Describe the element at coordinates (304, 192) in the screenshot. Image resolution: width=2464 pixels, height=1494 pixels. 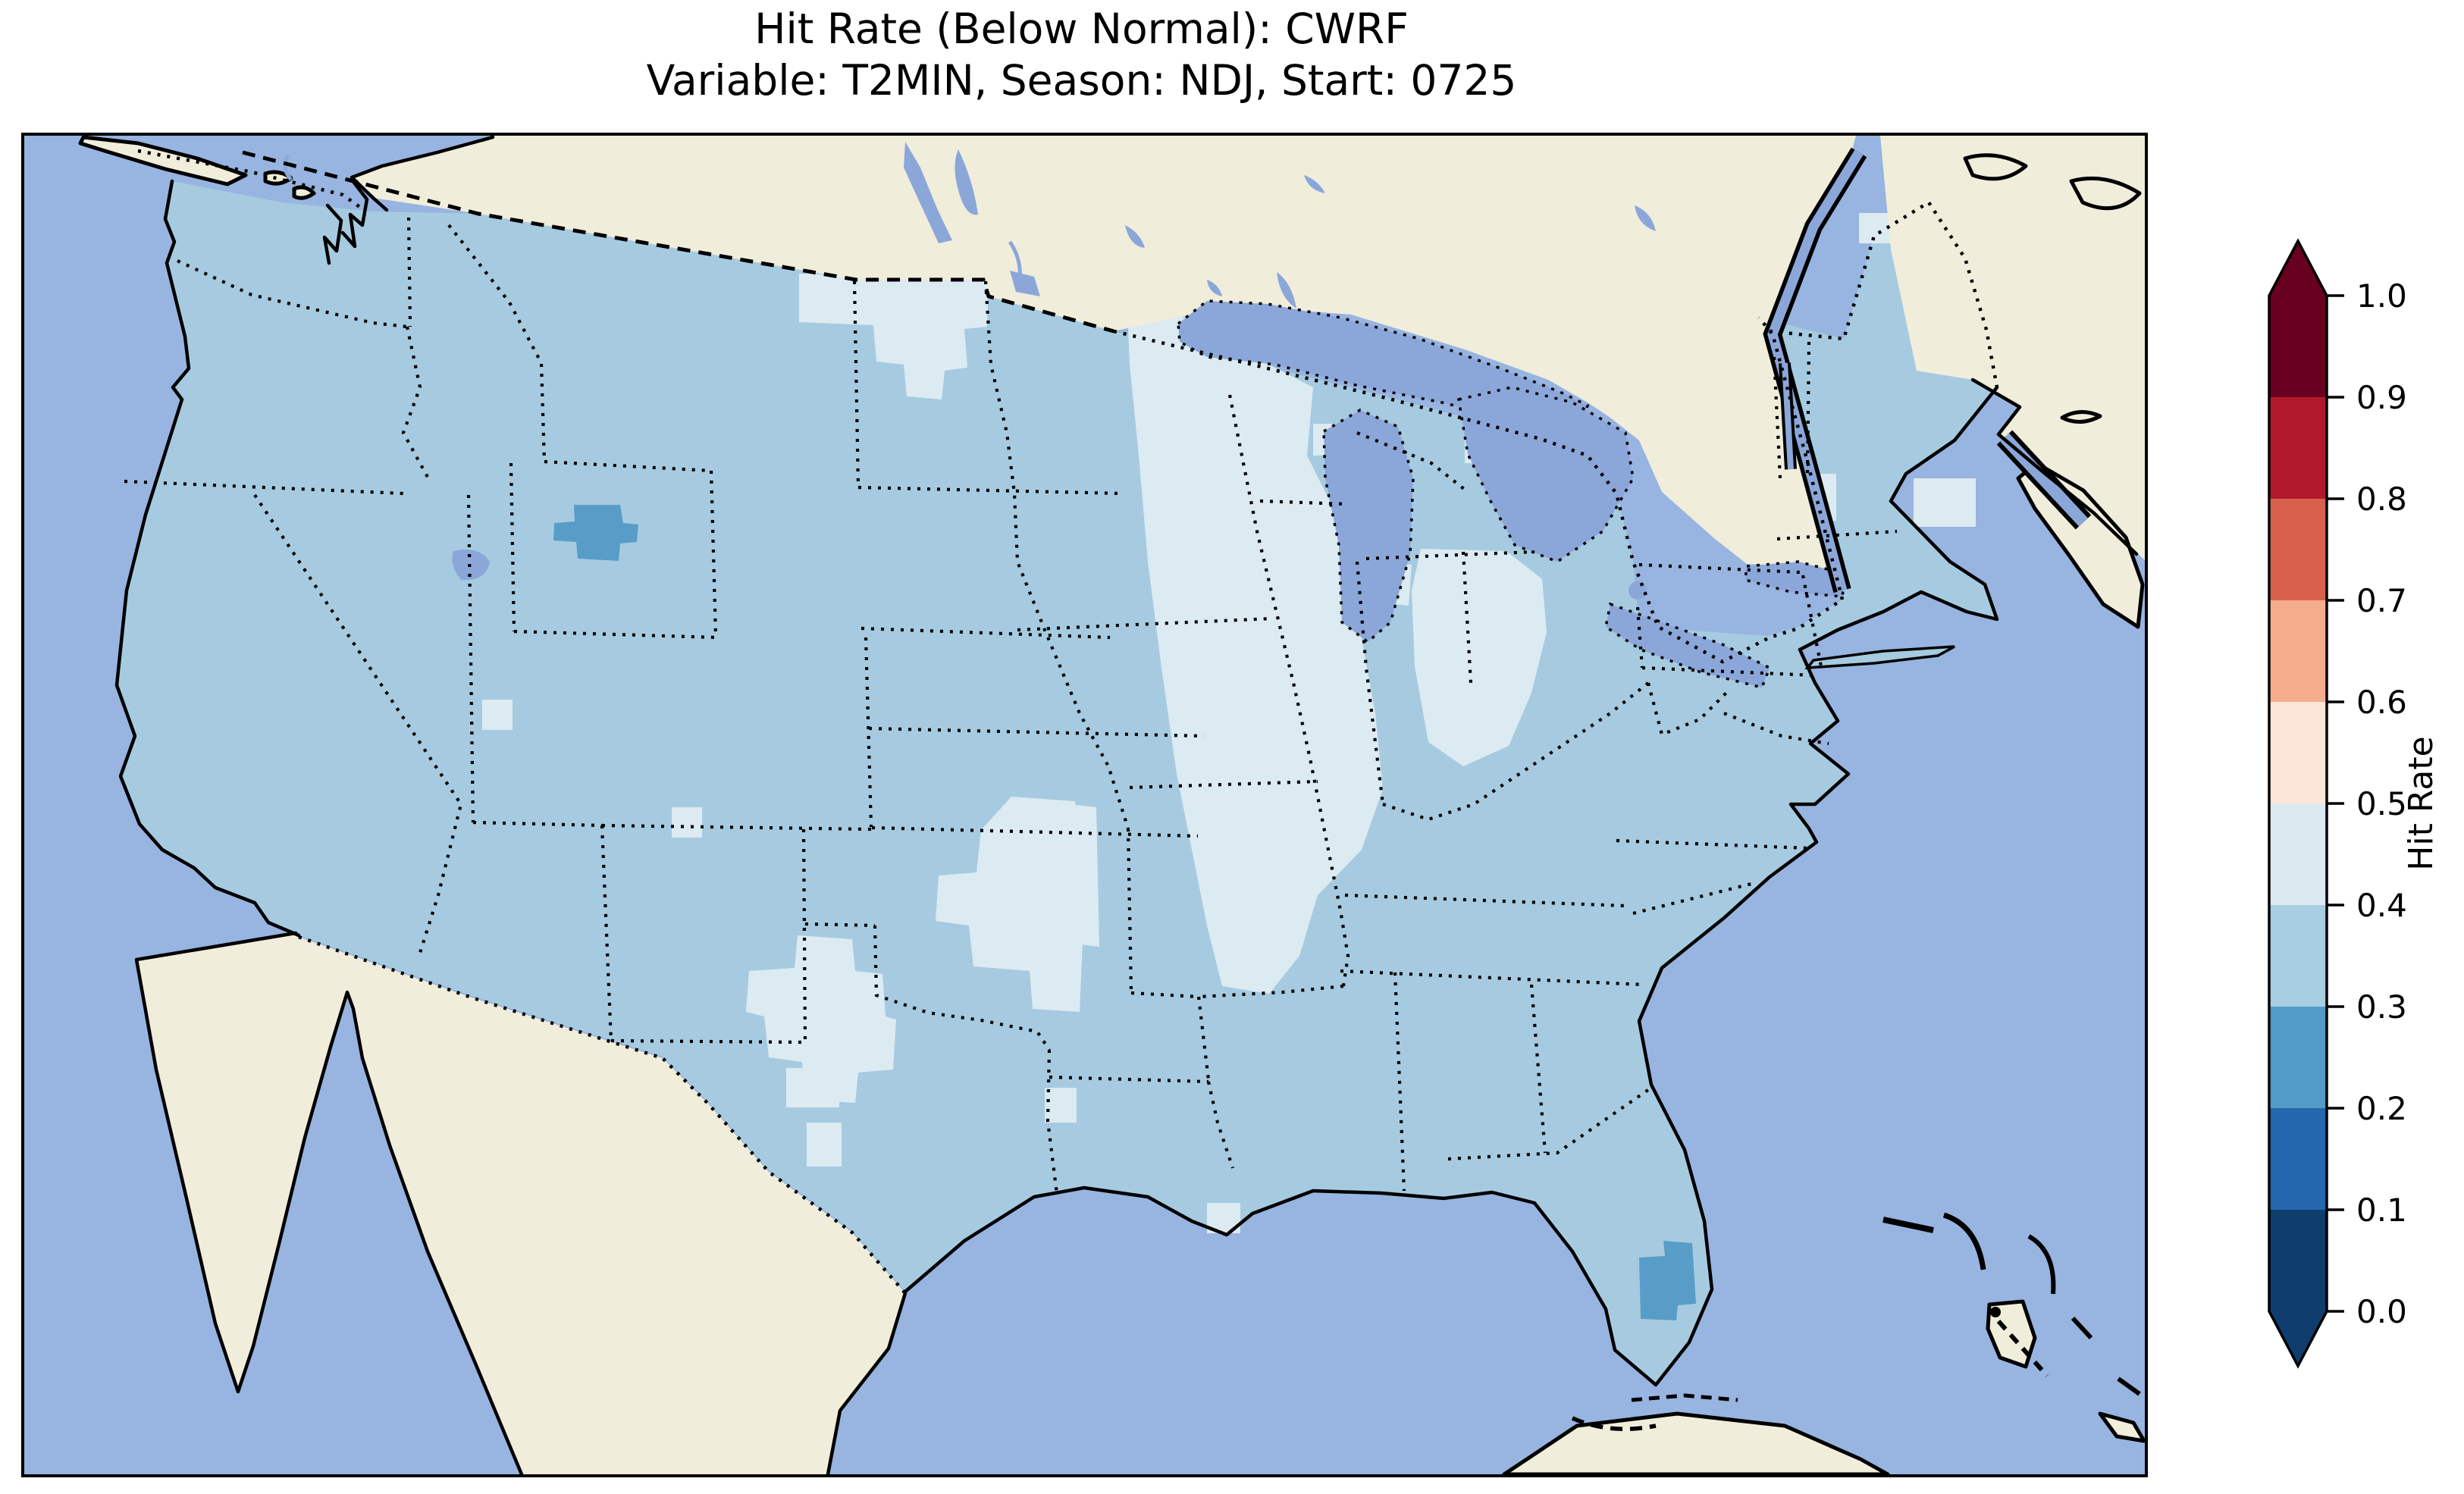
I see `san-juan-islet` at that location.